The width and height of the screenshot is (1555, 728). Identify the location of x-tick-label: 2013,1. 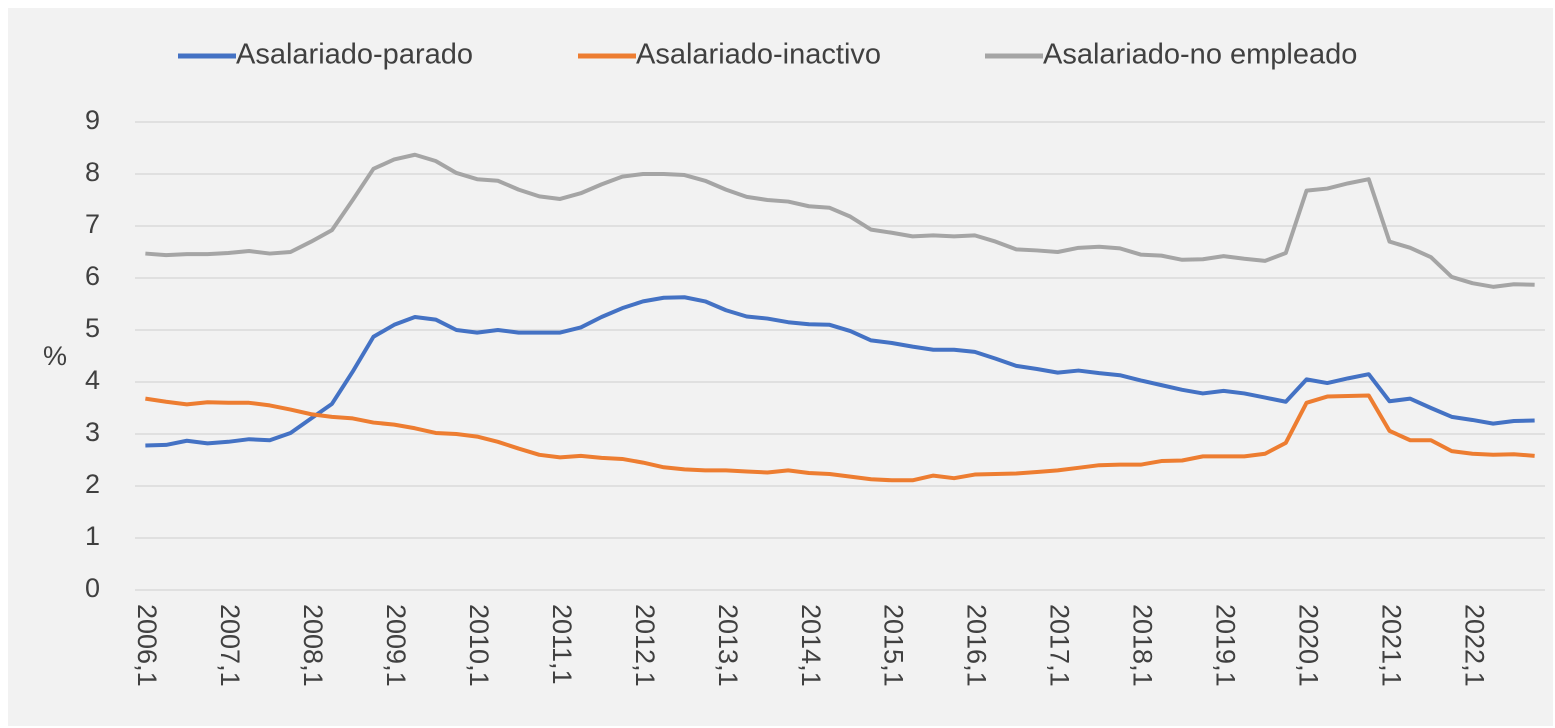
(728, 645).